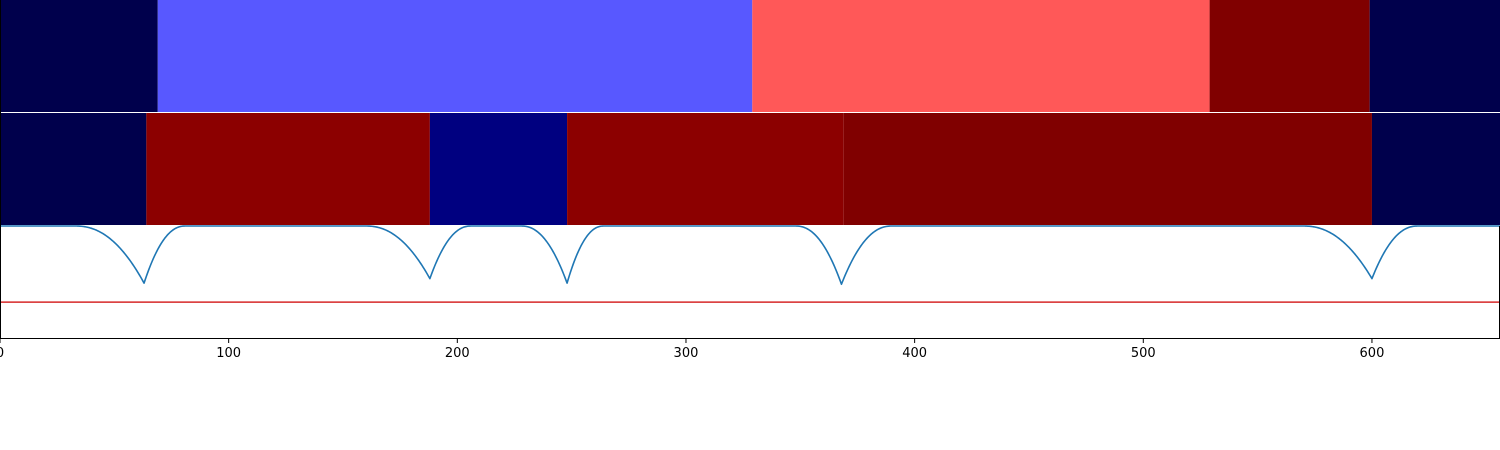  What do you see at coordinates (1143, 353) in the screenshot?
I see `x-tick-label: 500` at bounding box center [1143, 353].